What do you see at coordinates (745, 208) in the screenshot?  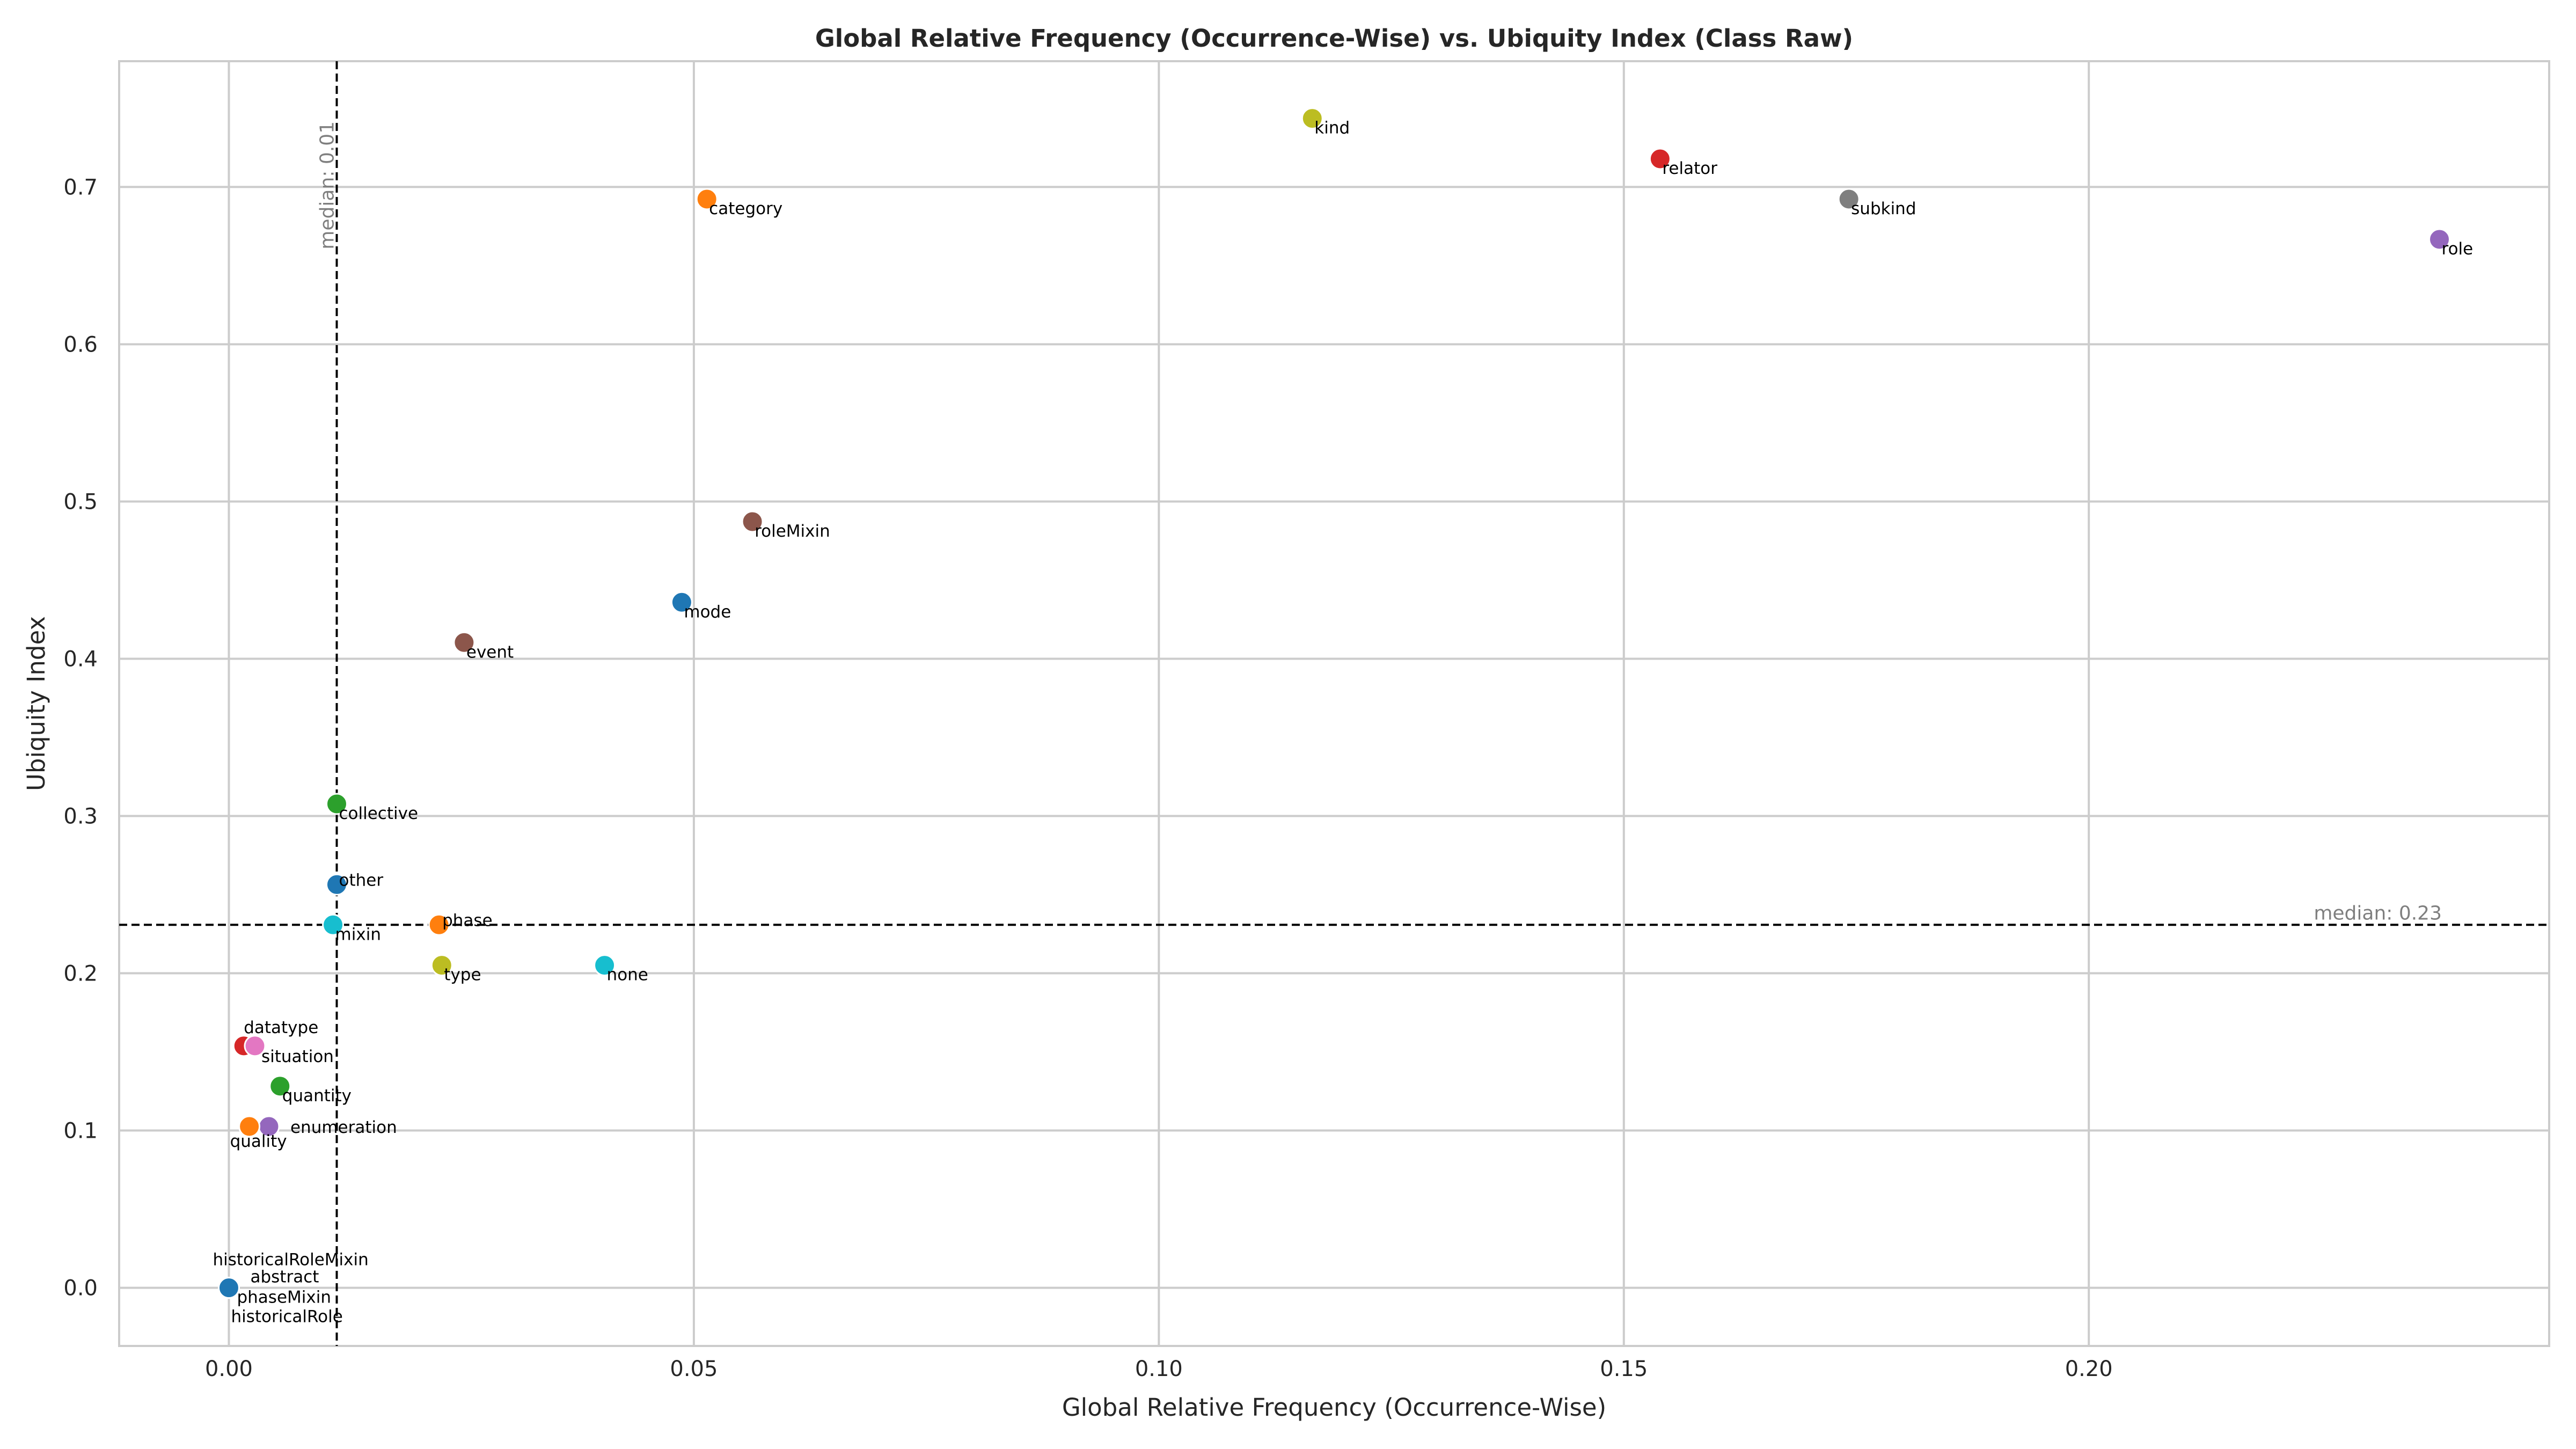 I see `point-label-category: category` at bounding box center [745, 208].